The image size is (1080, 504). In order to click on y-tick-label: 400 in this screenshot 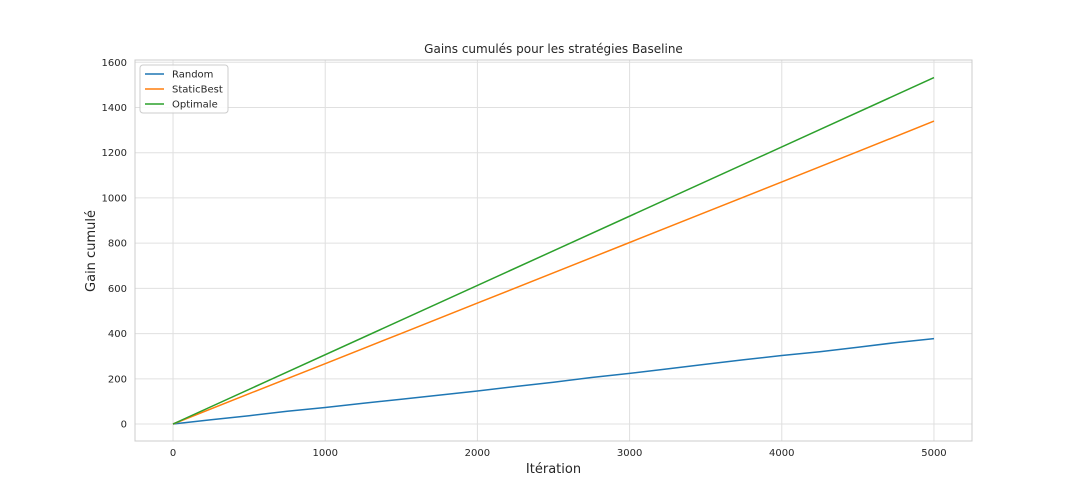, I will do `click(117, 334)`.